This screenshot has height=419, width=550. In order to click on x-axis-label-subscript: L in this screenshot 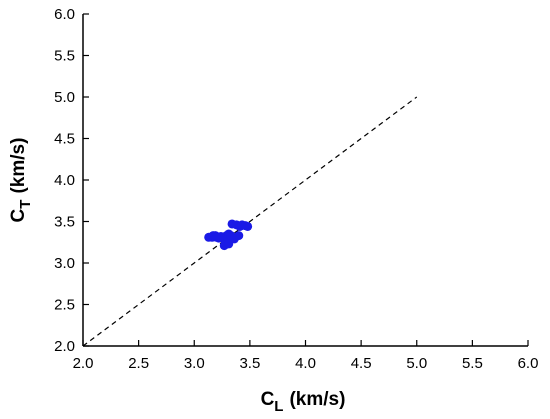, I will do `click(278, 406)`.